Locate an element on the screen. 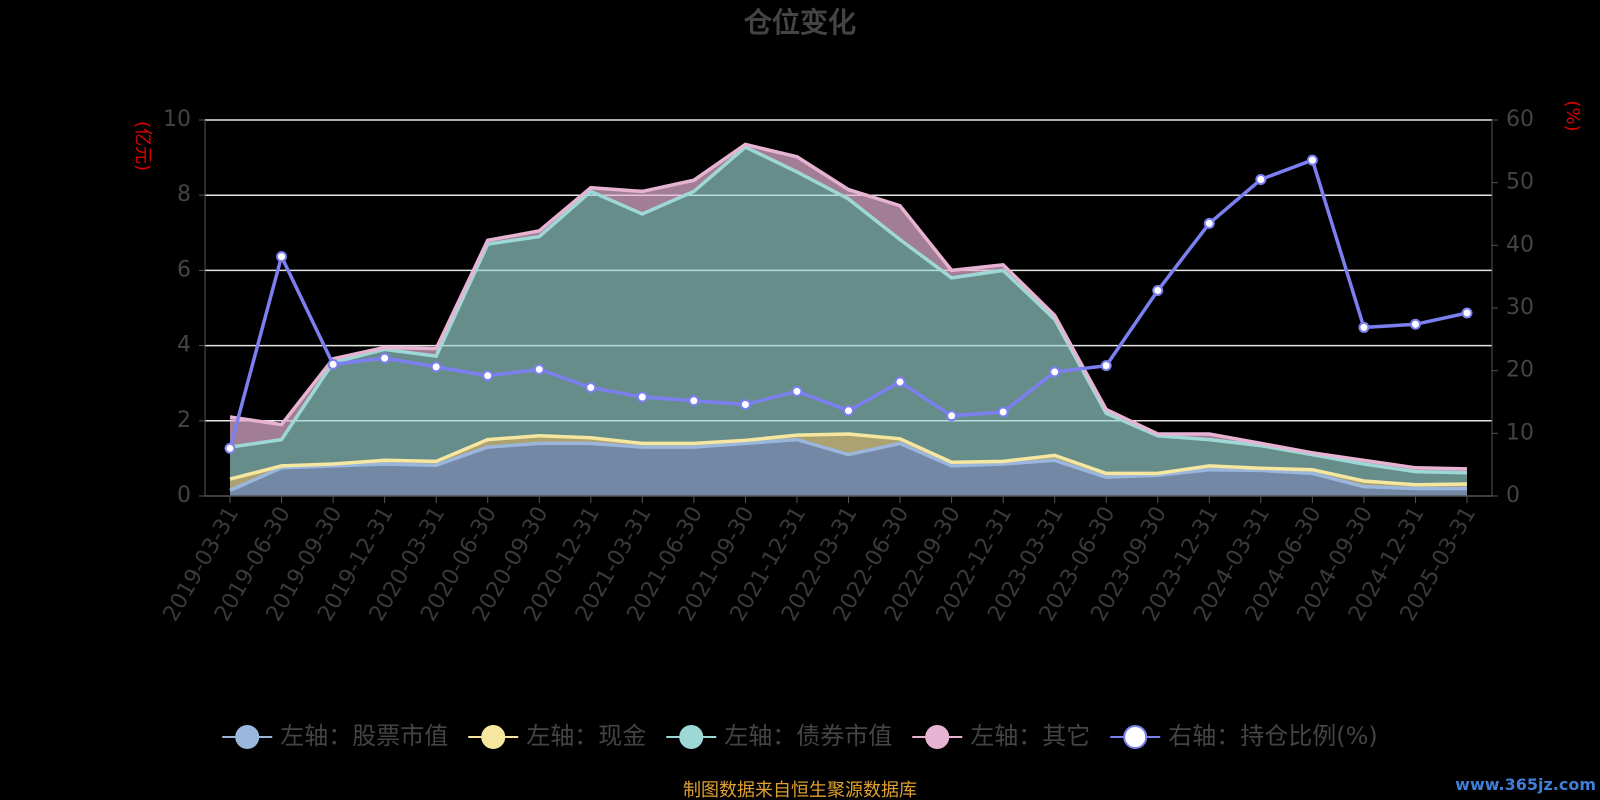 This screenshot has height=800, width=1600. left-y-tick-label: 6 is located at coordinates (184, 269).